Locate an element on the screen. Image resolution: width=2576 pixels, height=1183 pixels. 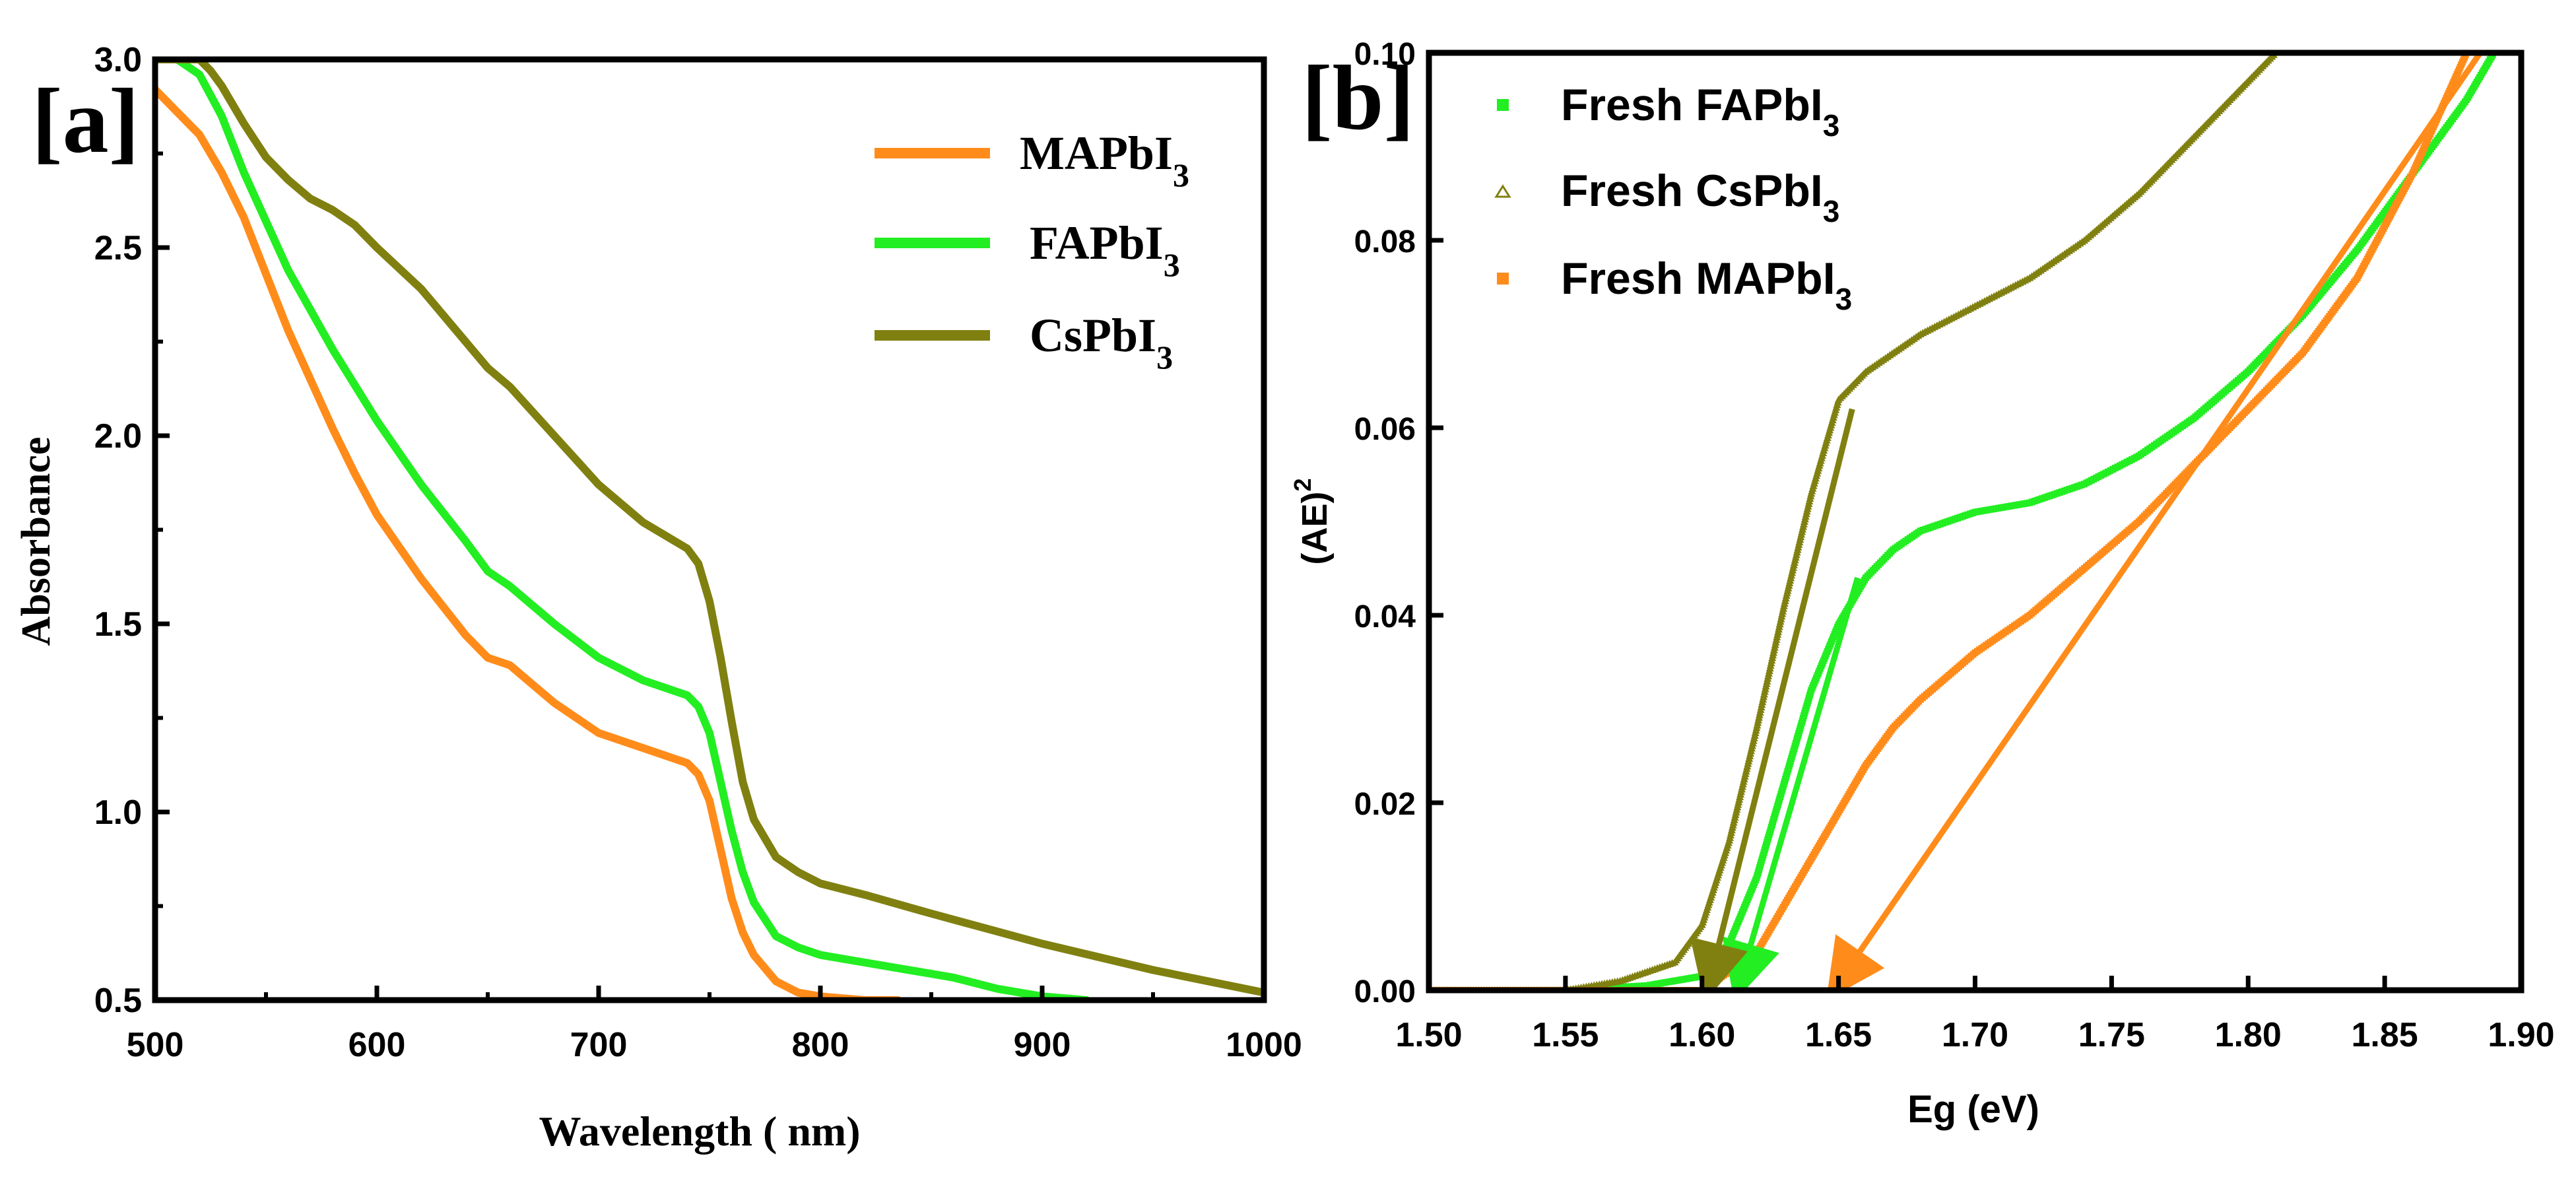
x-tick-label-1-80: 1.80 is located at coordinates (2248, 1035).